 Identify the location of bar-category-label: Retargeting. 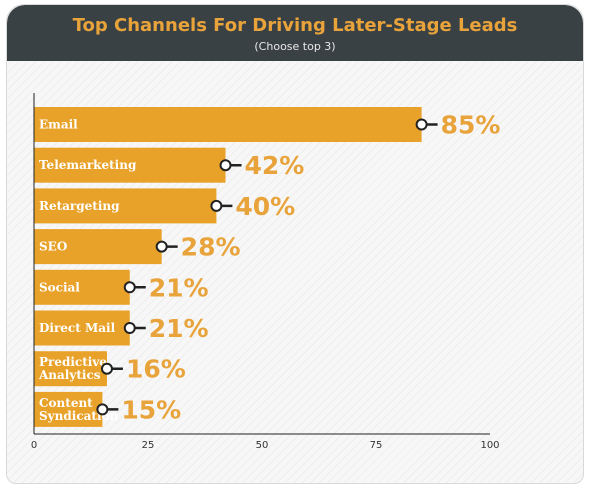
(79, 206).